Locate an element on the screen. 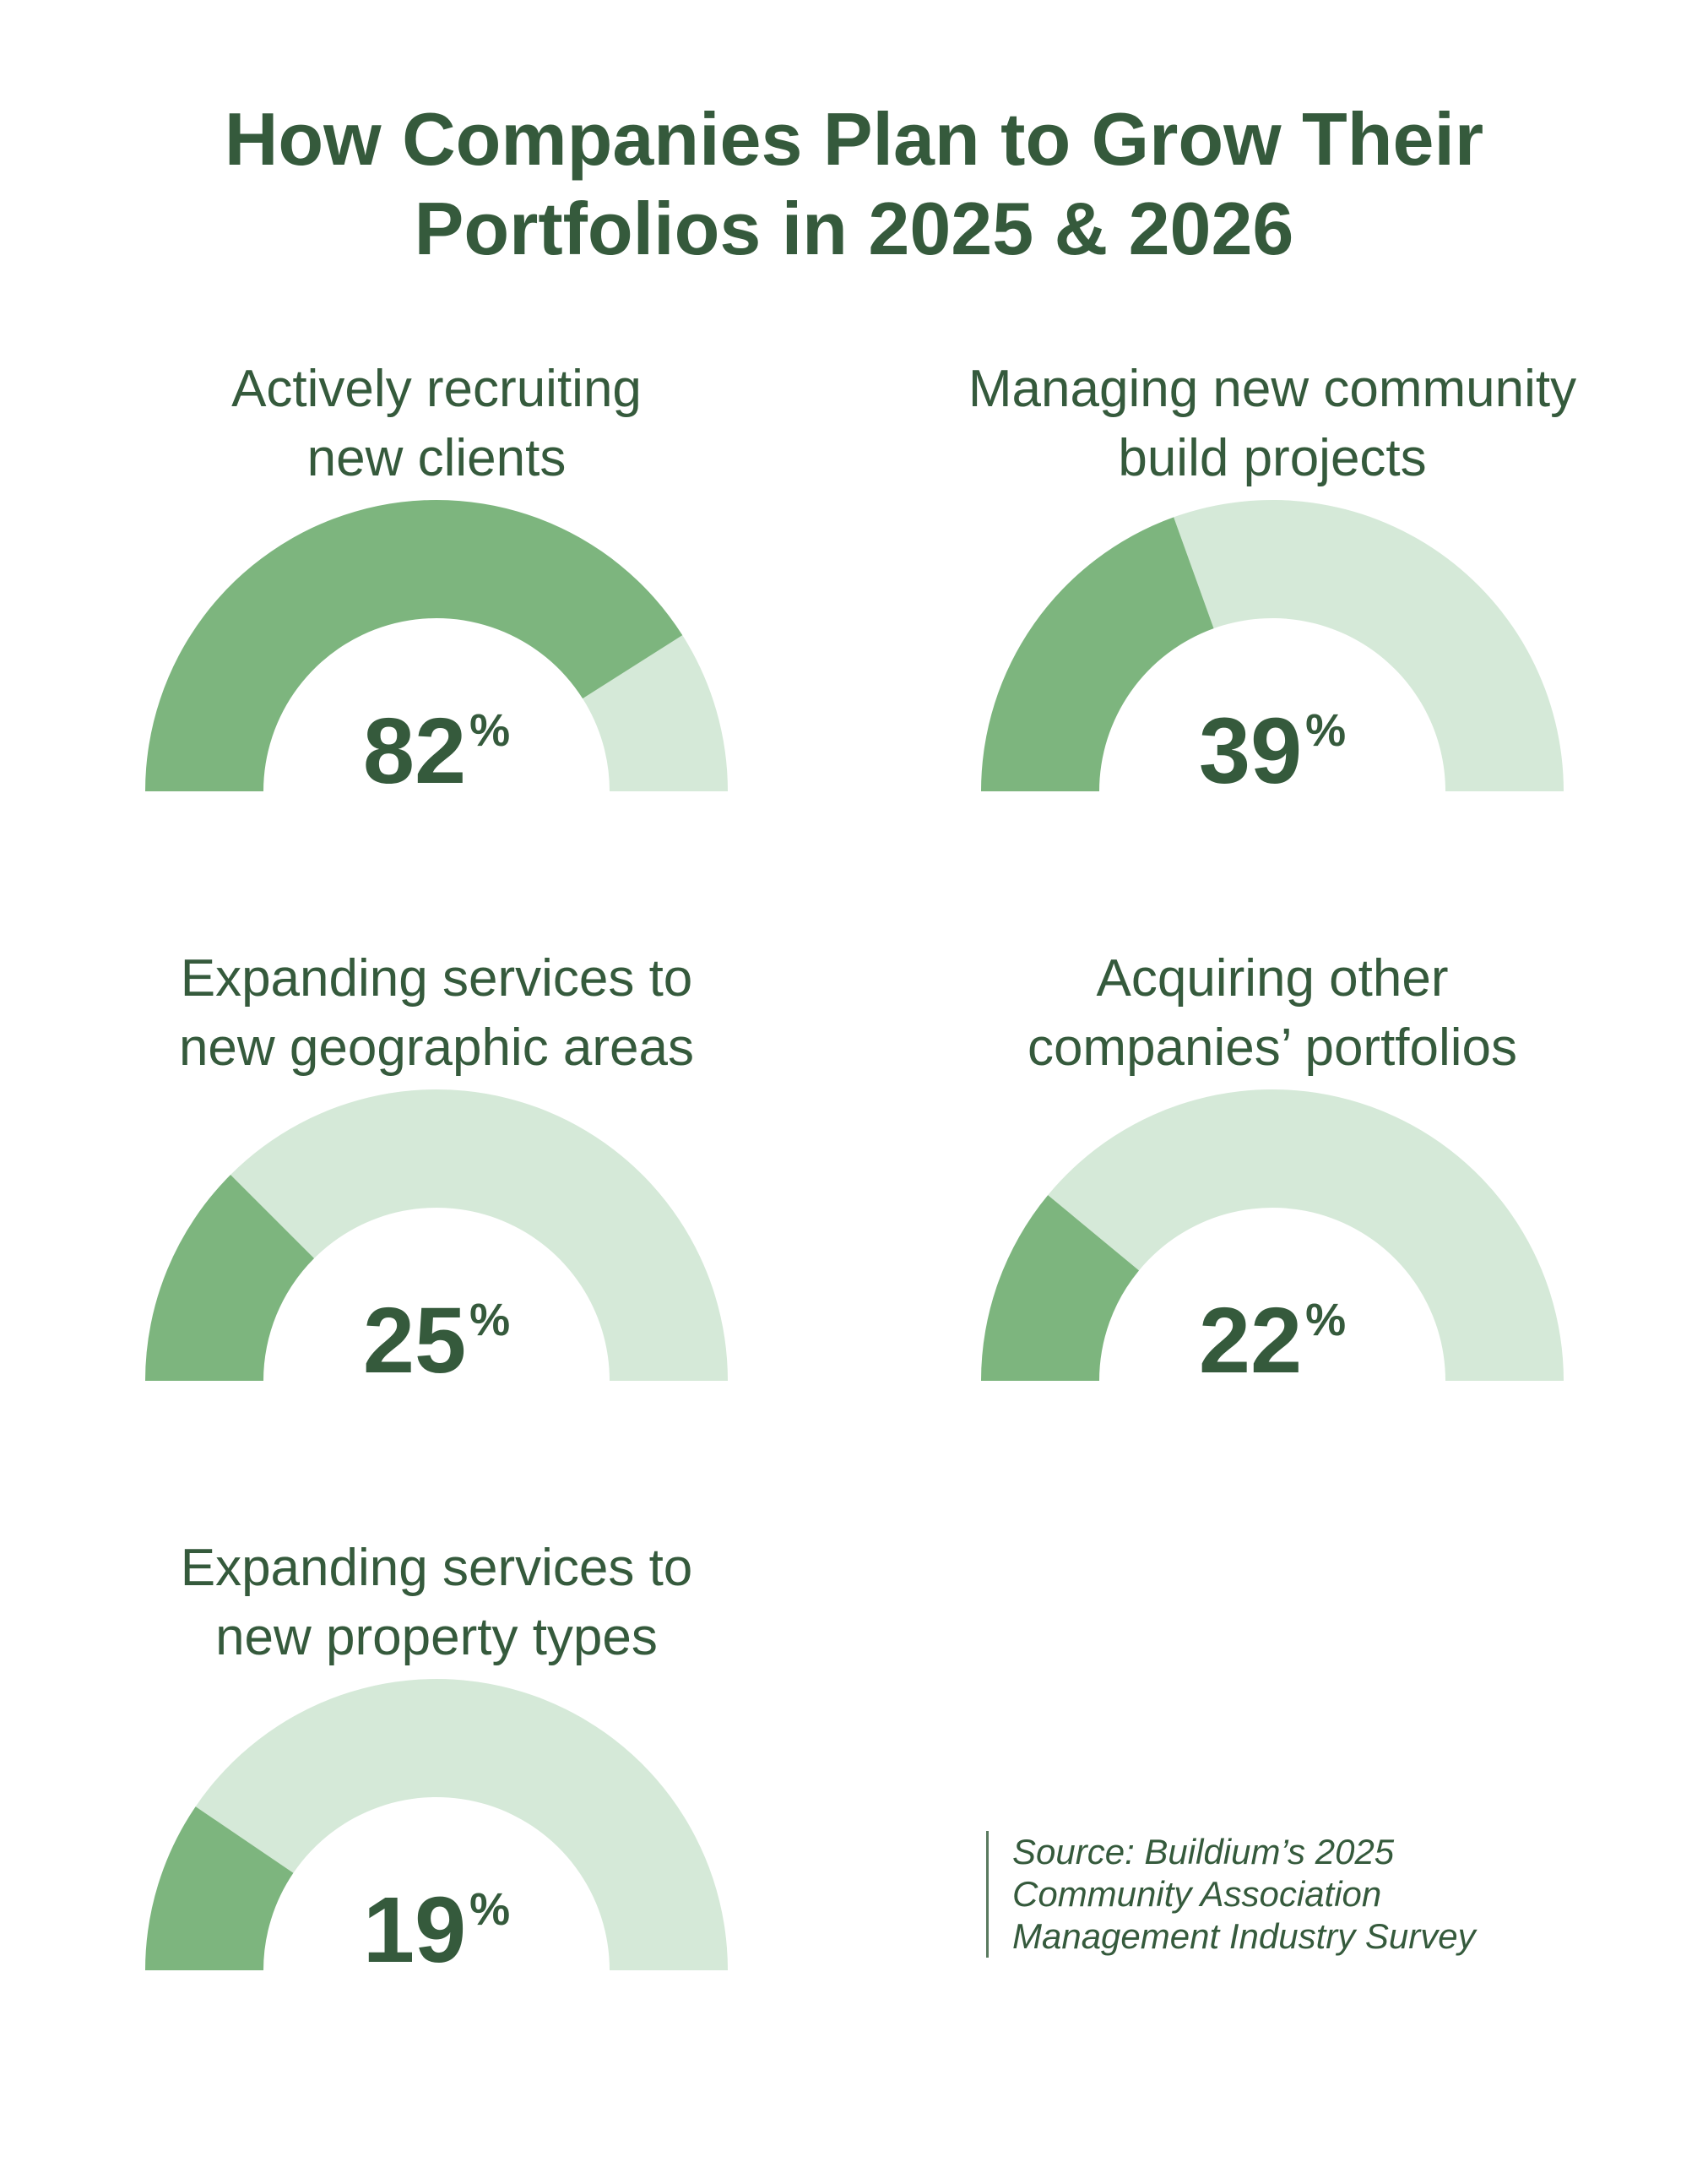  gauge-value-number: 19 is located at coordinates (414, 1930).